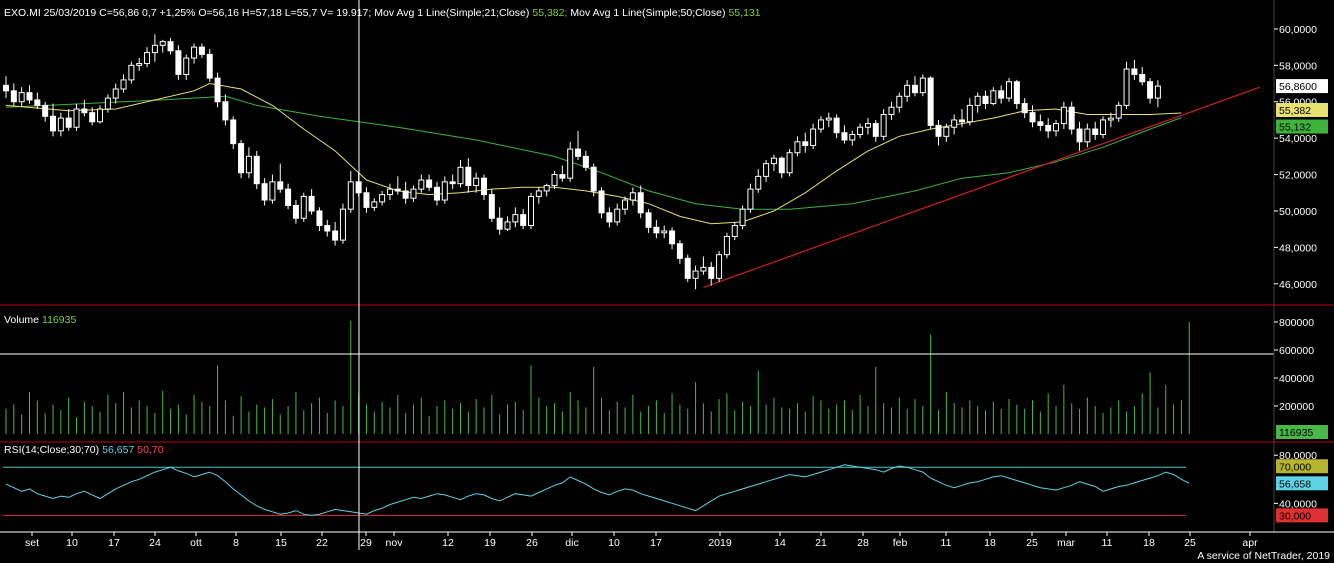  Describe the element at coordinates (451, 13) in the screenshot. I see `ma21-label-text: Mov Avg 1 Line(Simple;21;Close)` at that location.